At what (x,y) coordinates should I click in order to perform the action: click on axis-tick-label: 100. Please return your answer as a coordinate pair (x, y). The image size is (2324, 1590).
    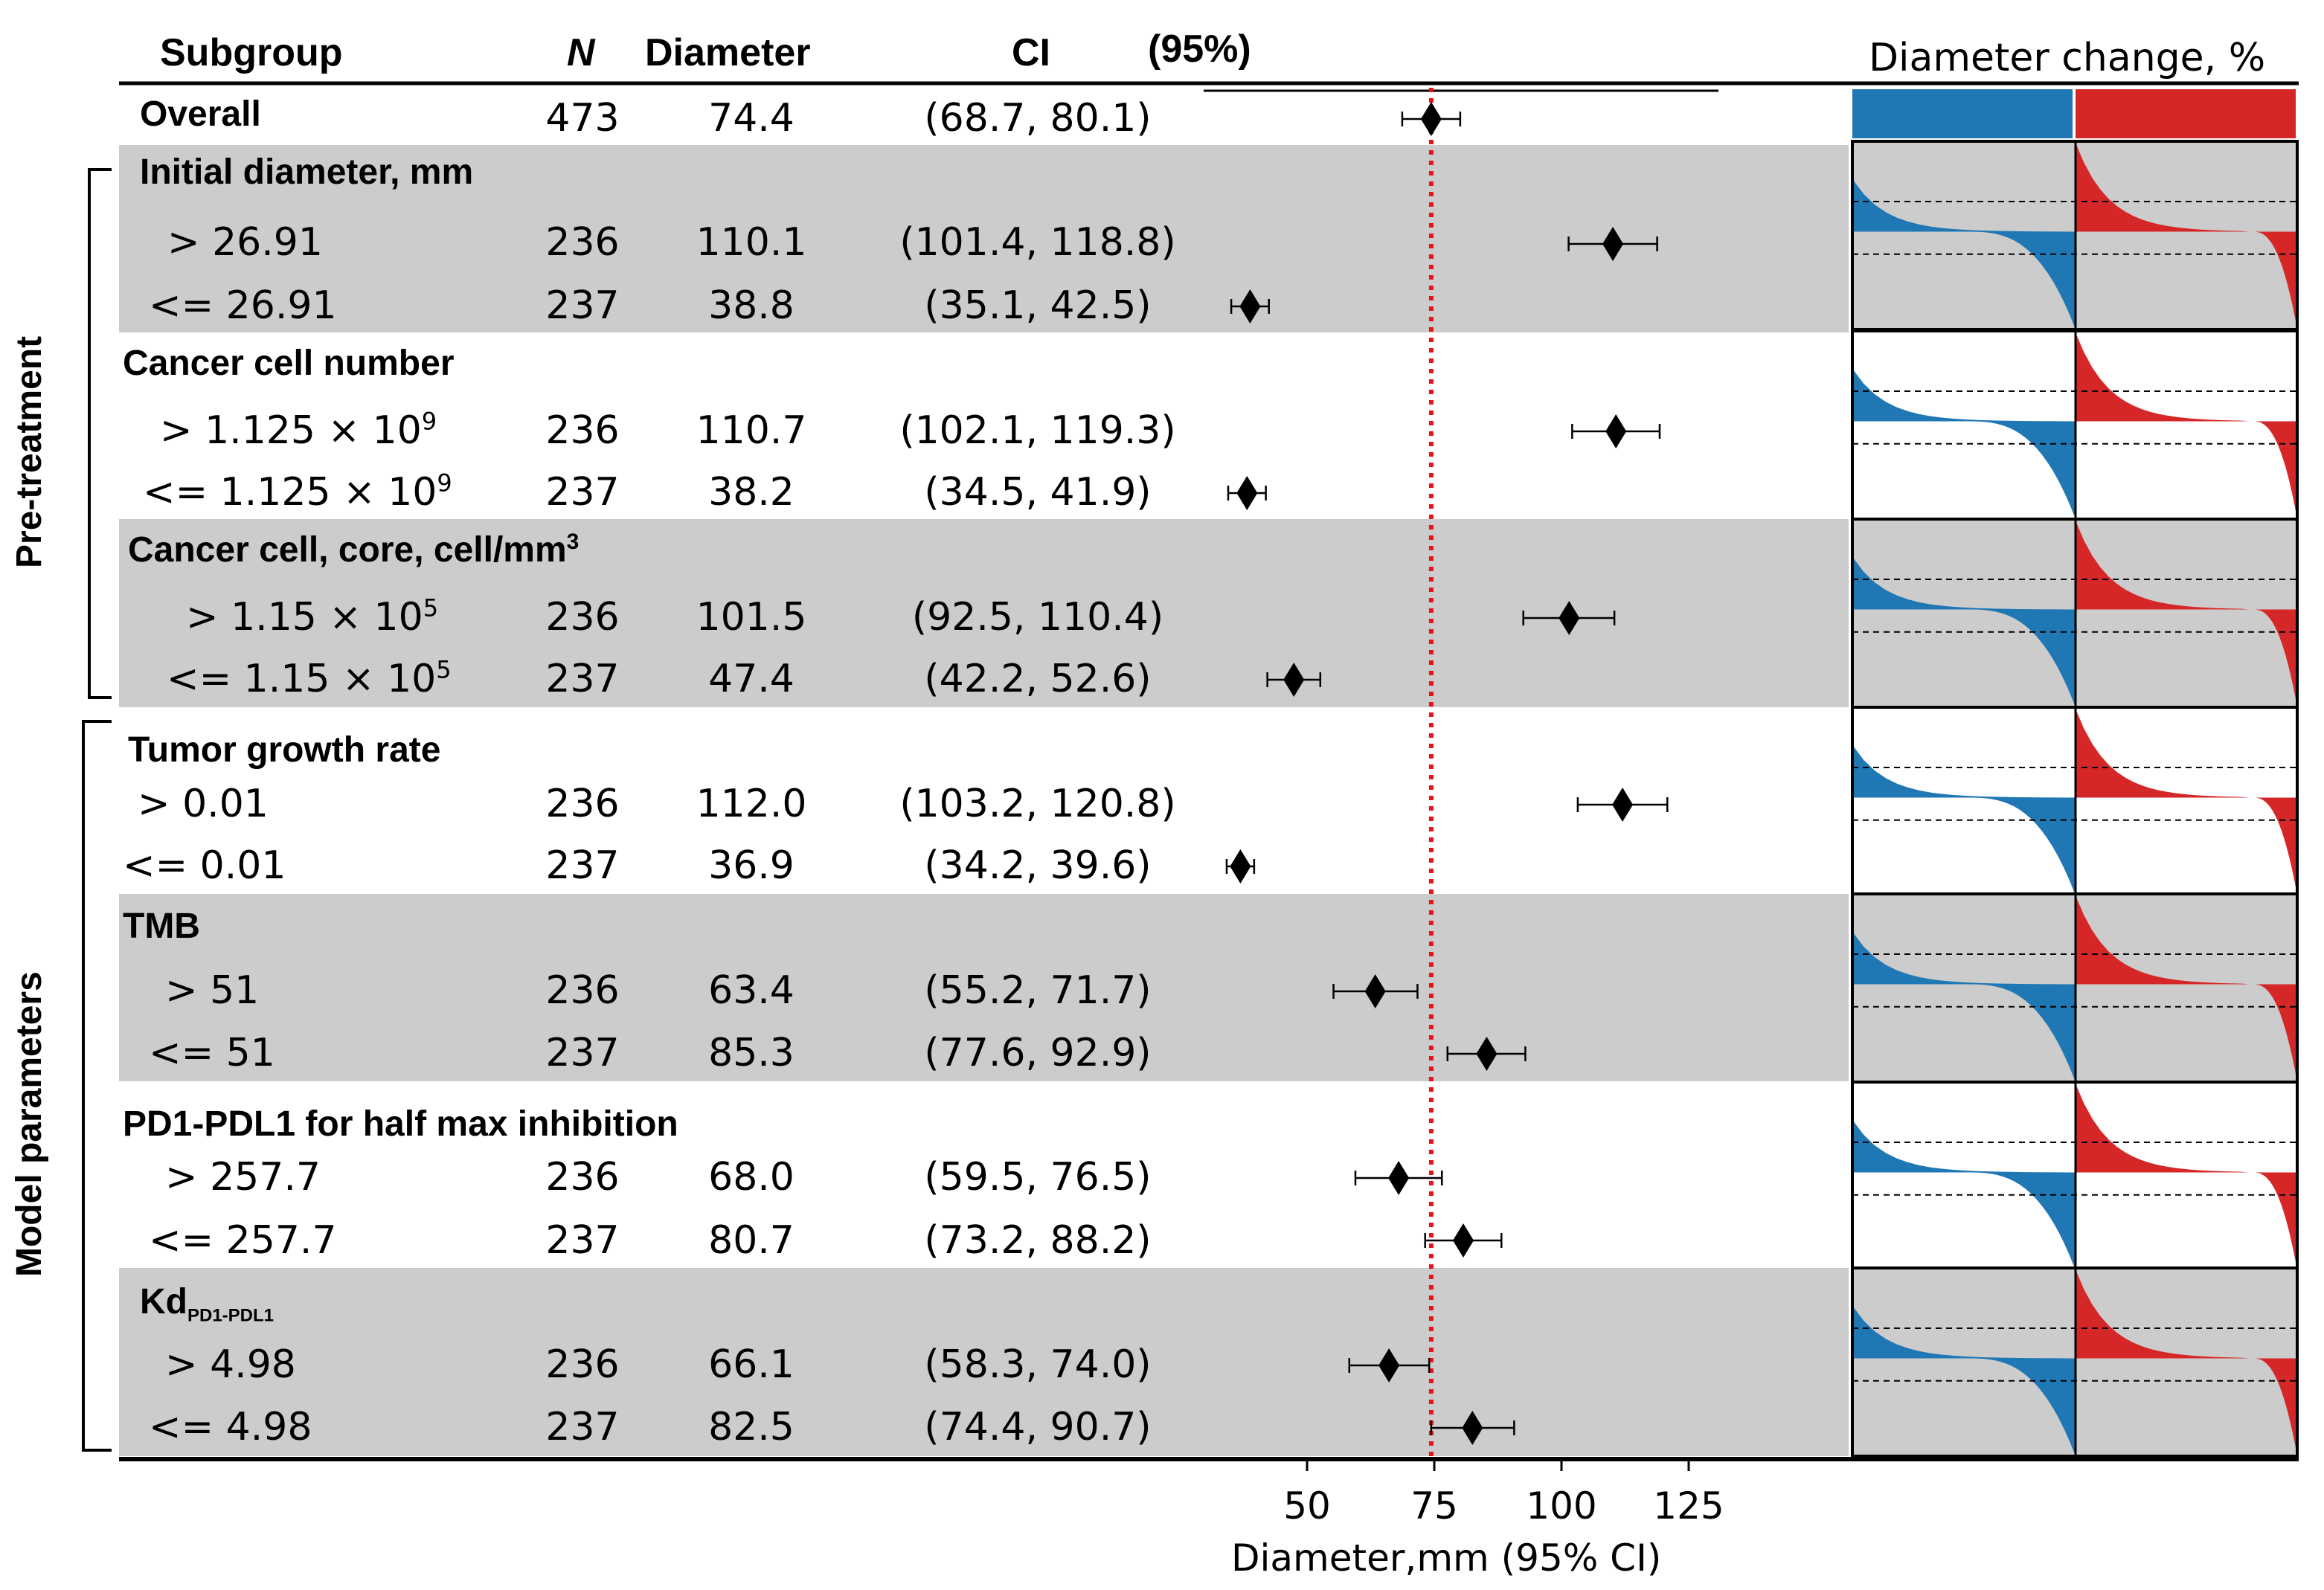
    Looking at the image, I should click on (1561, 1506).